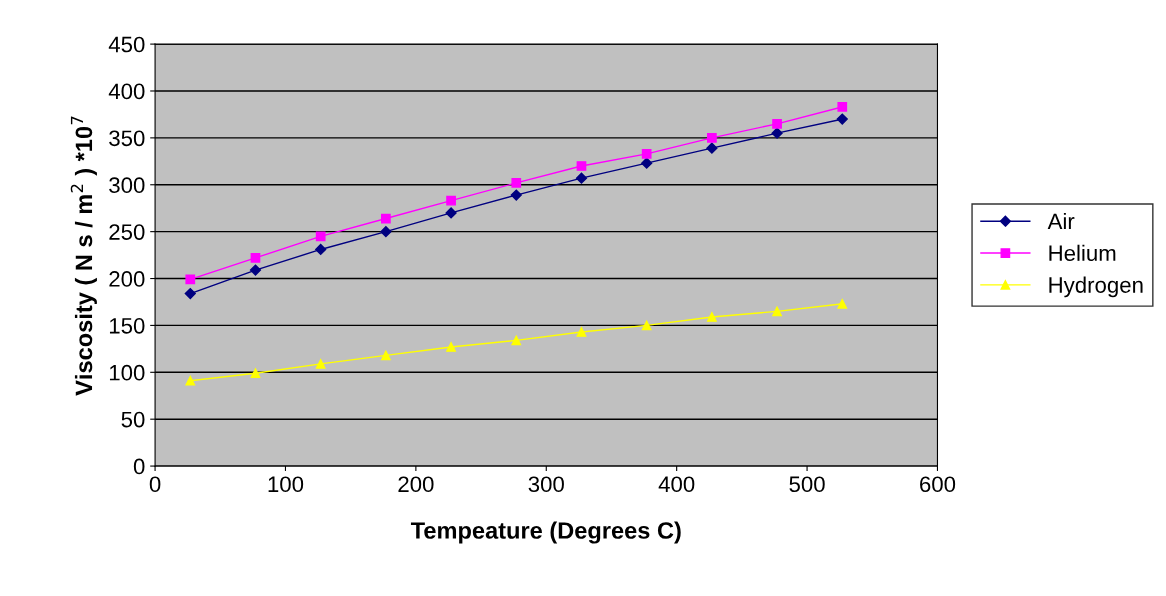 This screenshot has height=596, width=1166. Describe the element at coordinates (139, 466) in the screenshot. I see `y-tick-label: 0` at that location.